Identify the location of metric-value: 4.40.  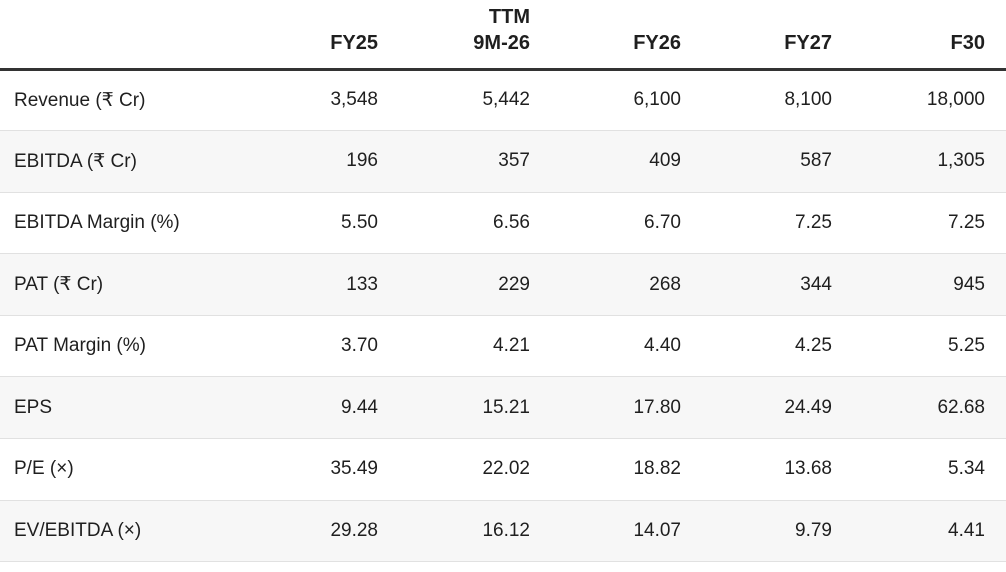
(605, 346).